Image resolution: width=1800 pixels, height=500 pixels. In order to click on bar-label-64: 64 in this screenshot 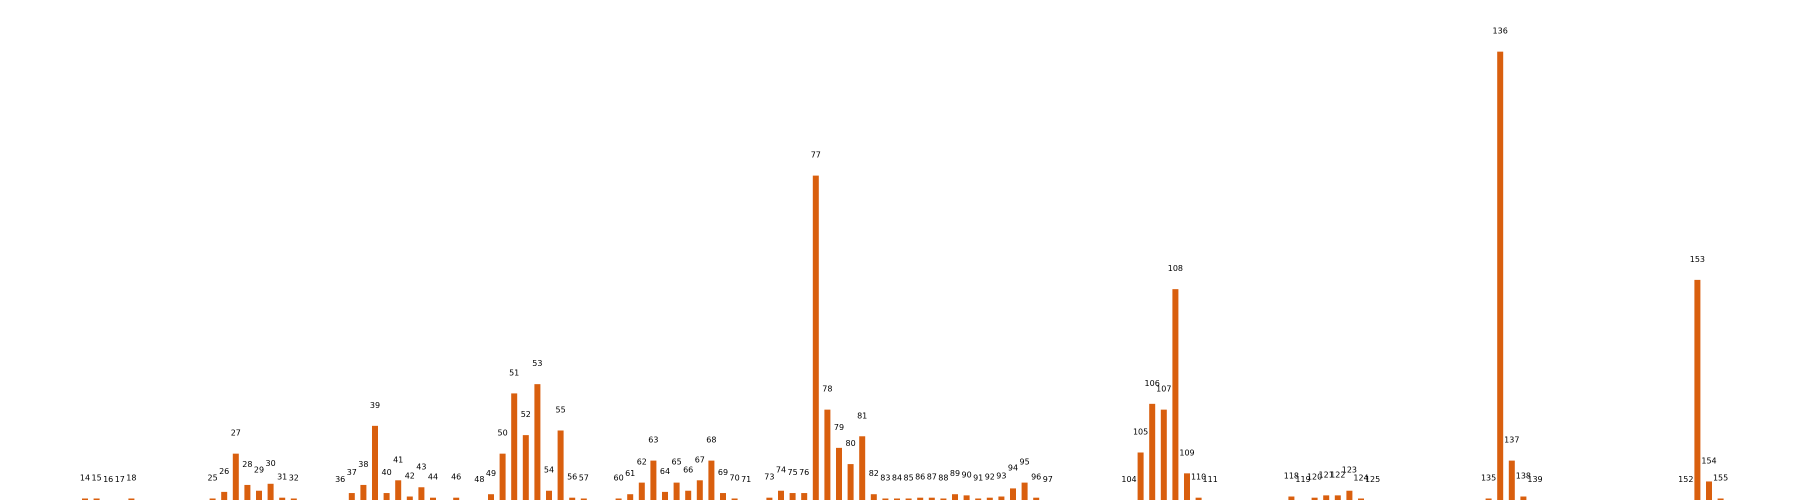, I will do `click(665, 471)`.